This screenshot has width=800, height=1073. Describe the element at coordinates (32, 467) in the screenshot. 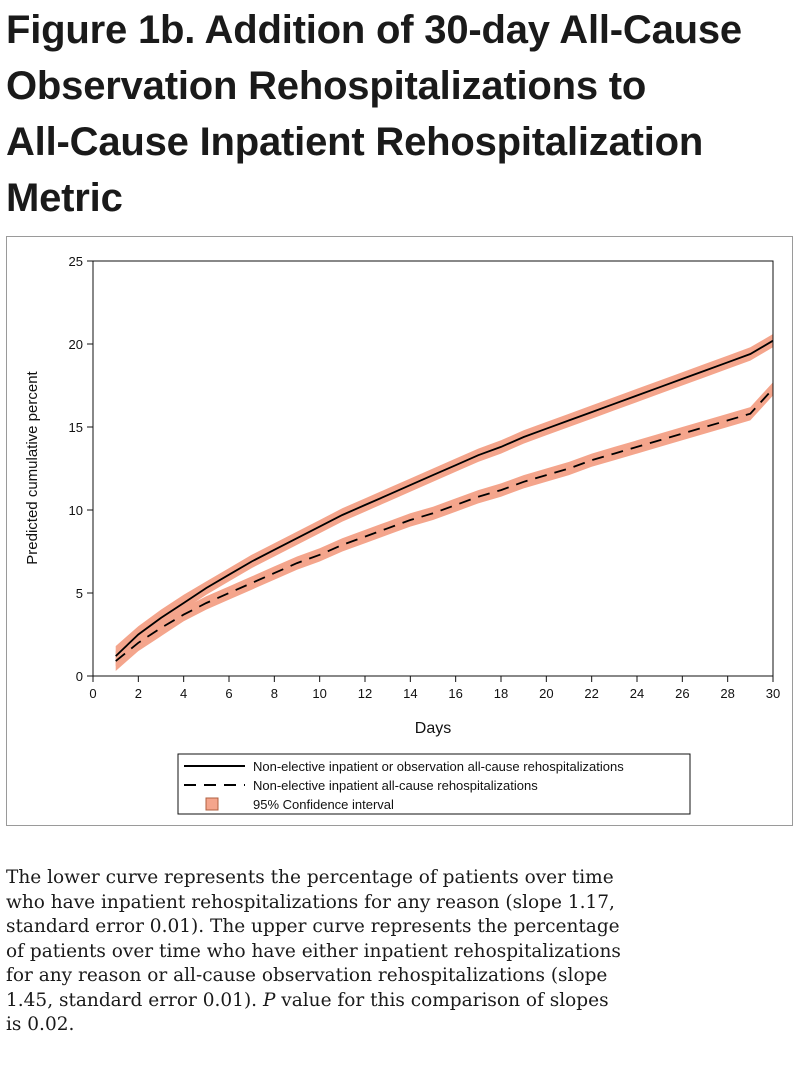

I see `y-axis-label: Predicted cumulative percent` at that location.